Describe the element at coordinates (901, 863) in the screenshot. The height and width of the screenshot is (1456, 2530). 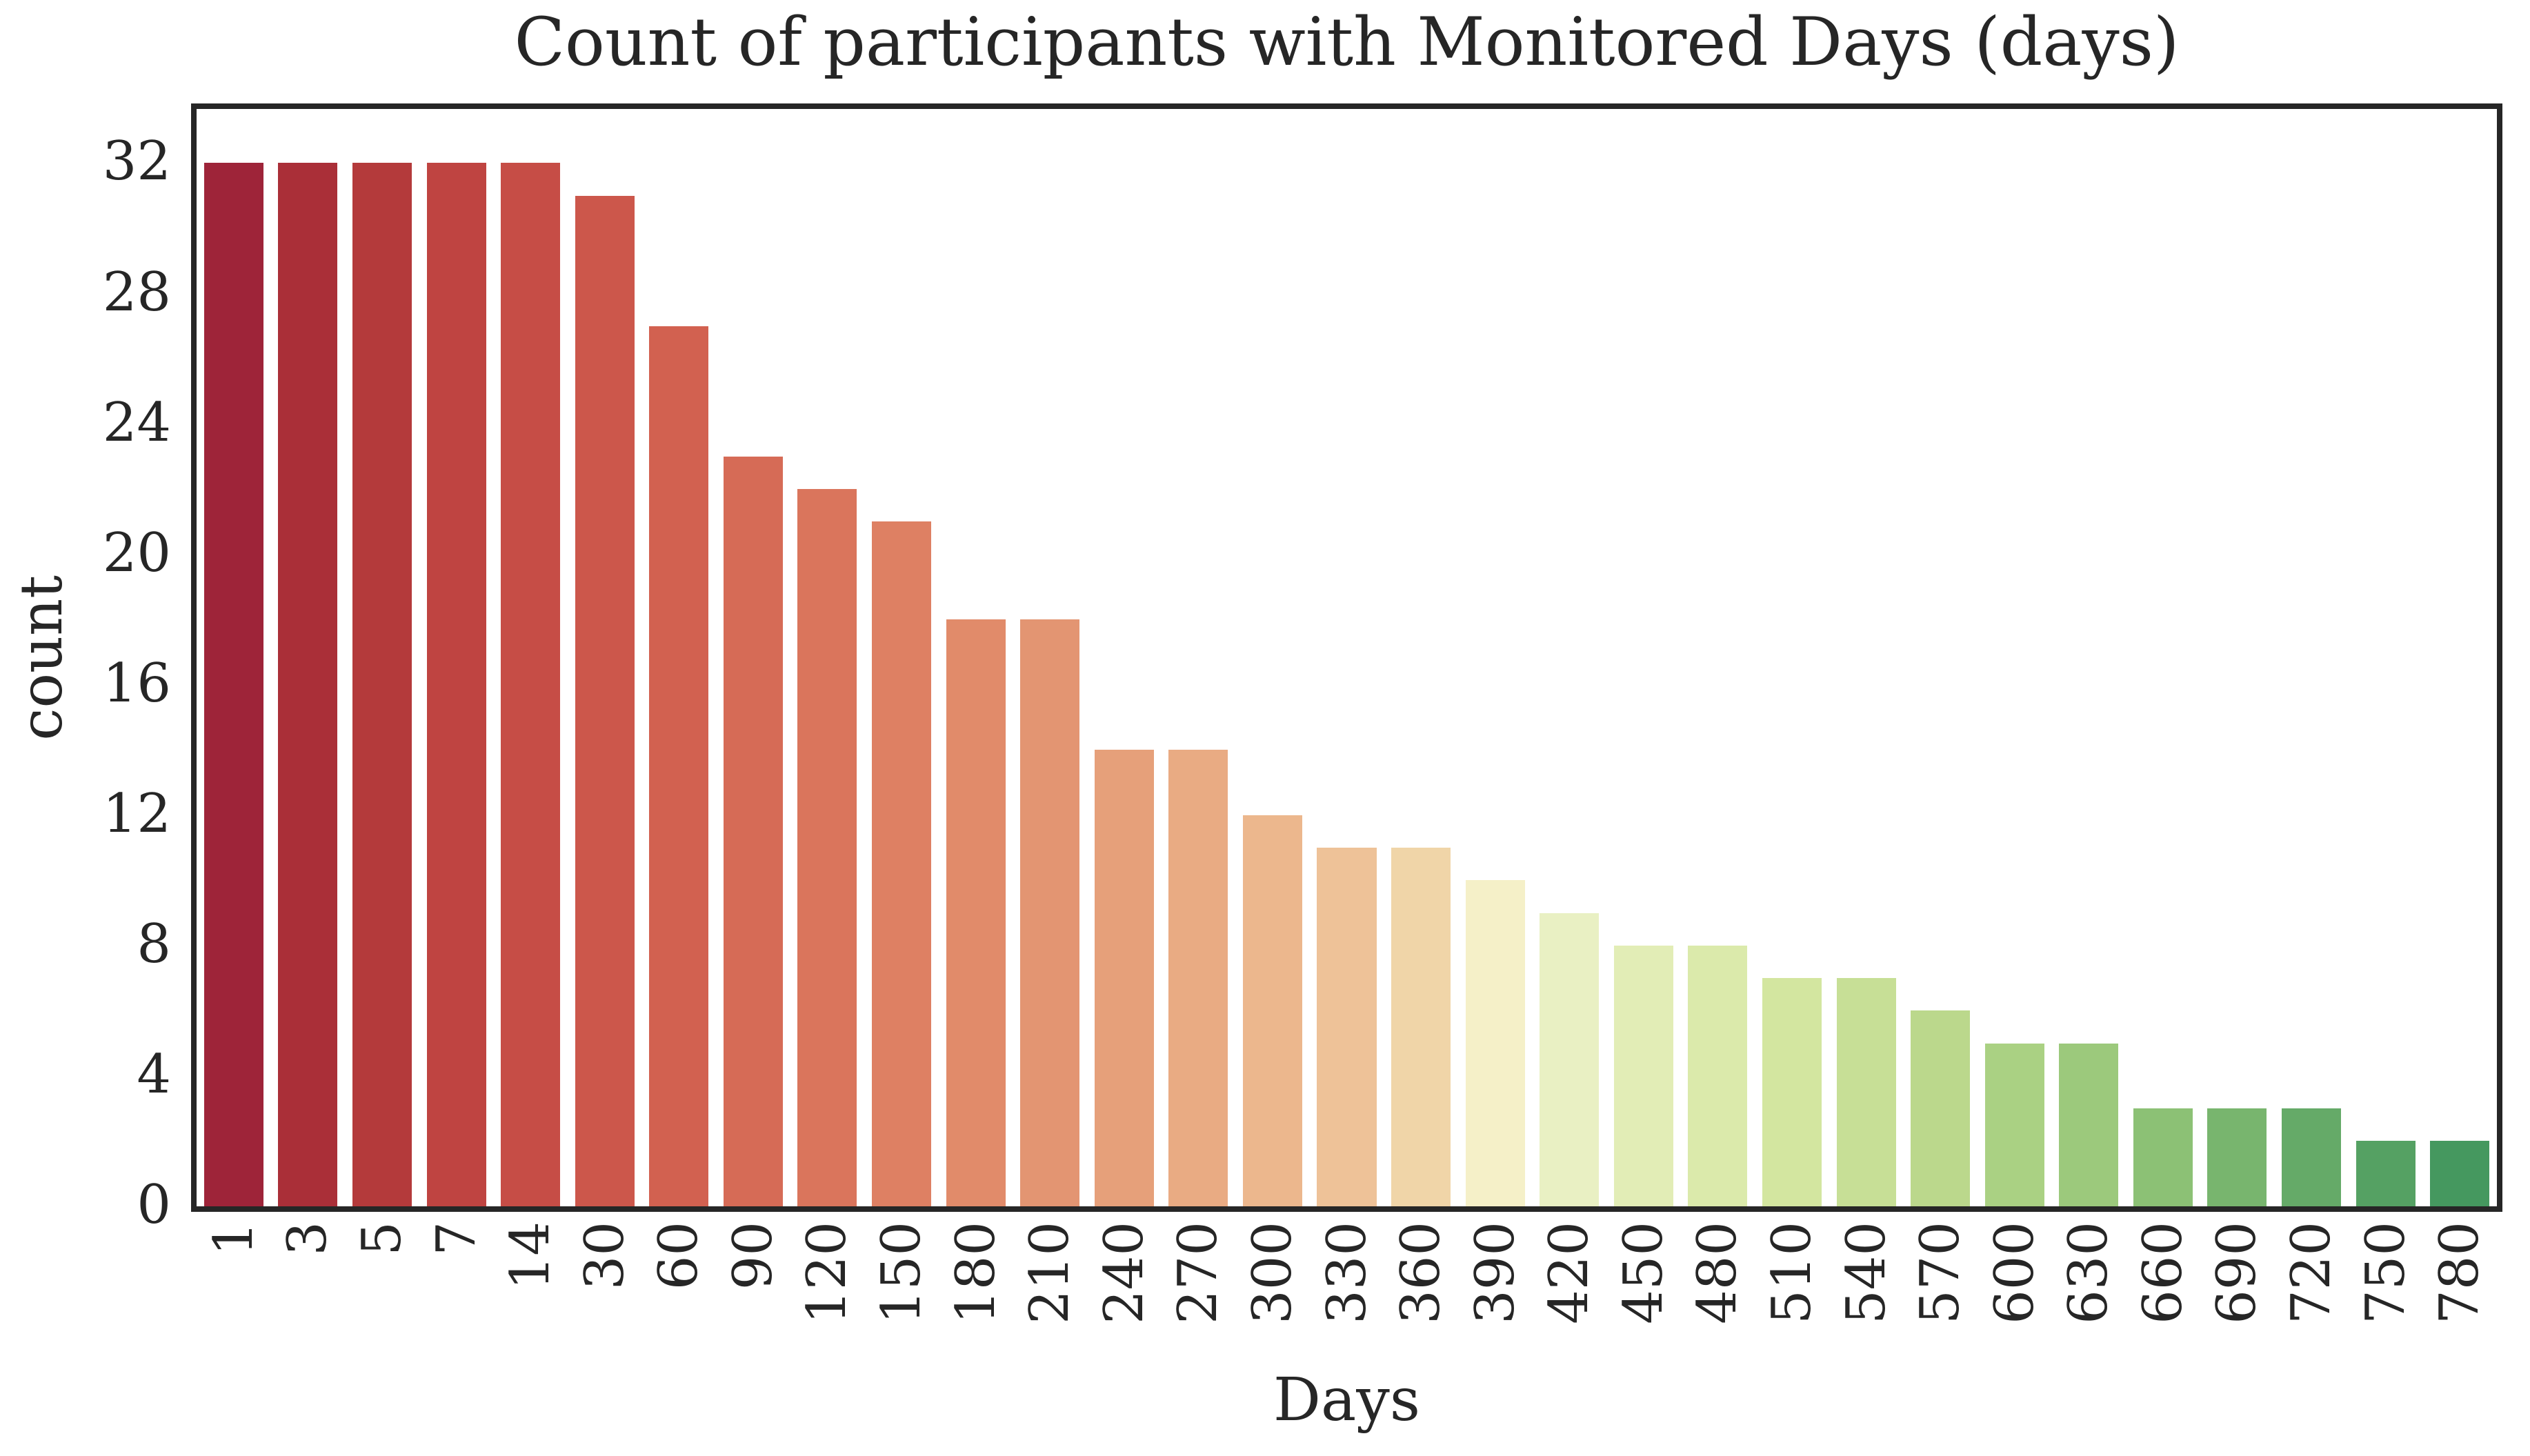
I see `bar-150-days` at that location.